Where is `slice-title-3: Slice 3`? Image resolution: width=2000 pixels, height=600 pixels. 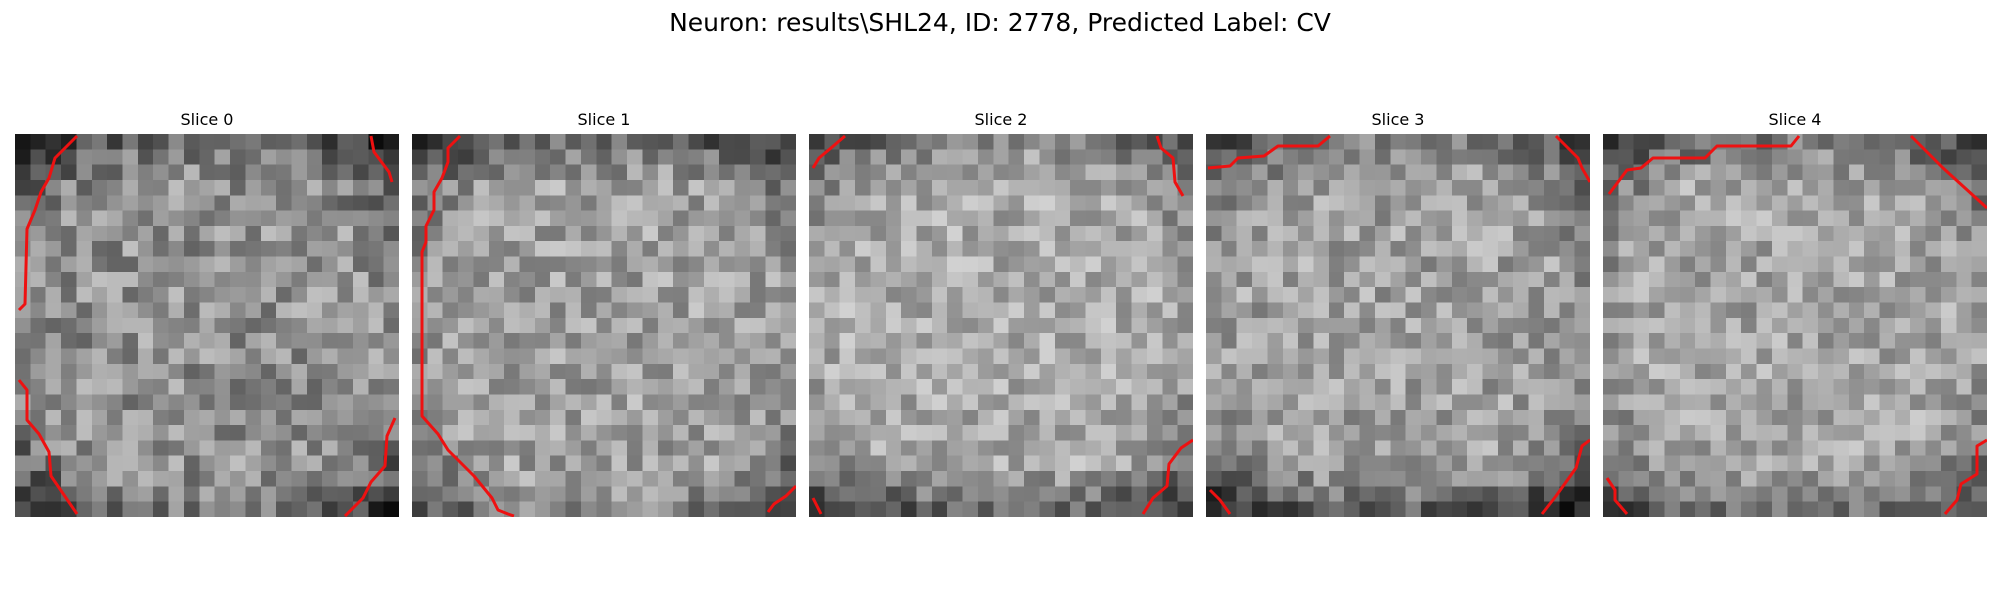
slice-title-3: Slice 3 is located at coordinates (1398, 119).